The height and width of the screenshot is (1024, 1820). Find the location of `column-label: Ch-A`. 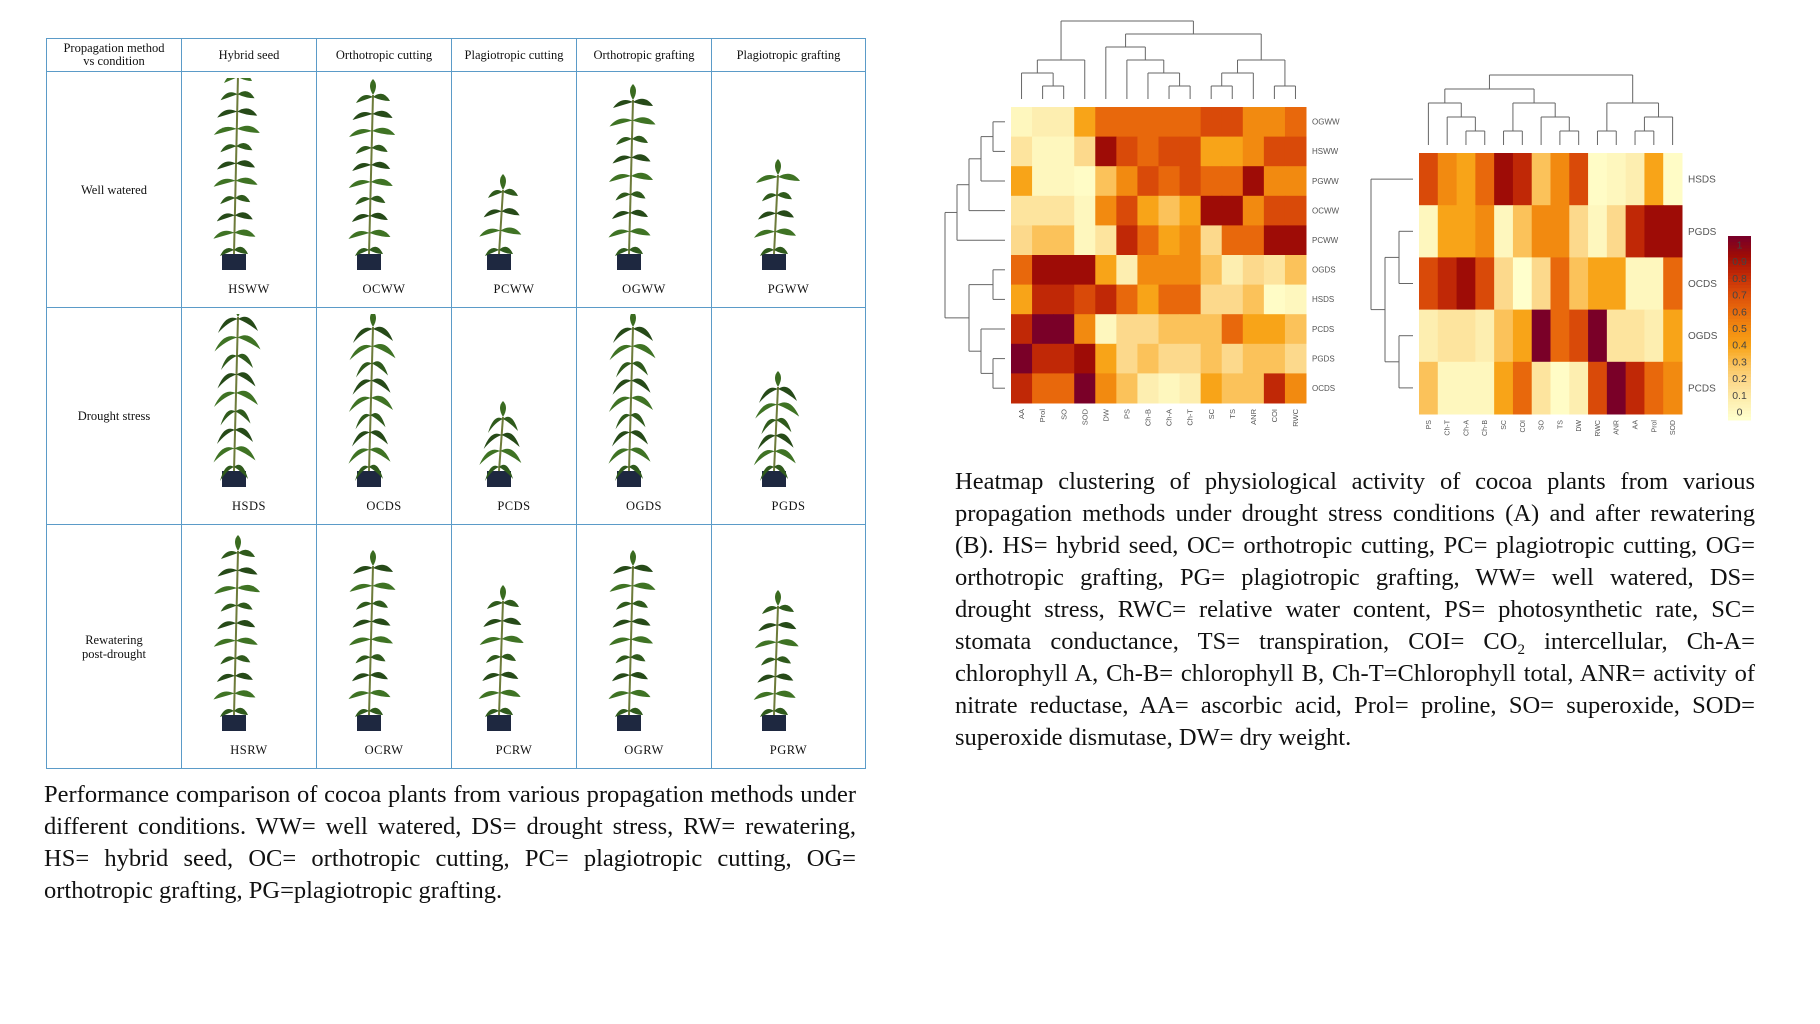

column-label: Ch-A is located at coordinates (1466, 428).